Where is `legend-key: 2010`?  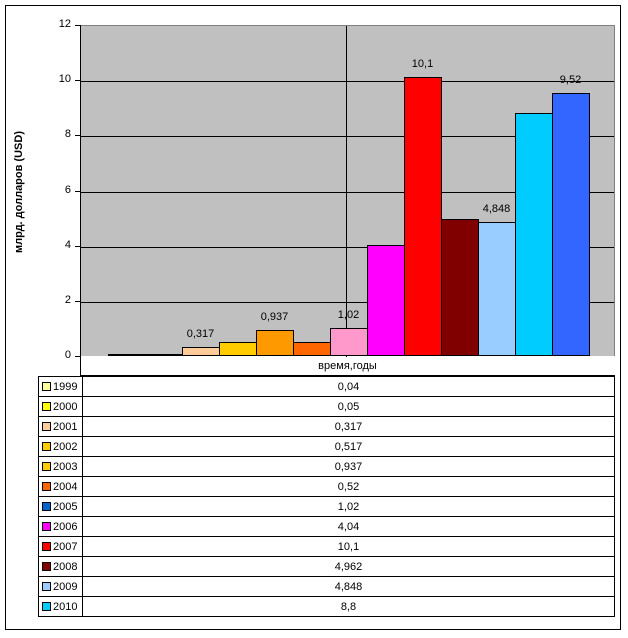 legend-key: 2010 is located at coordinates (60, 606).